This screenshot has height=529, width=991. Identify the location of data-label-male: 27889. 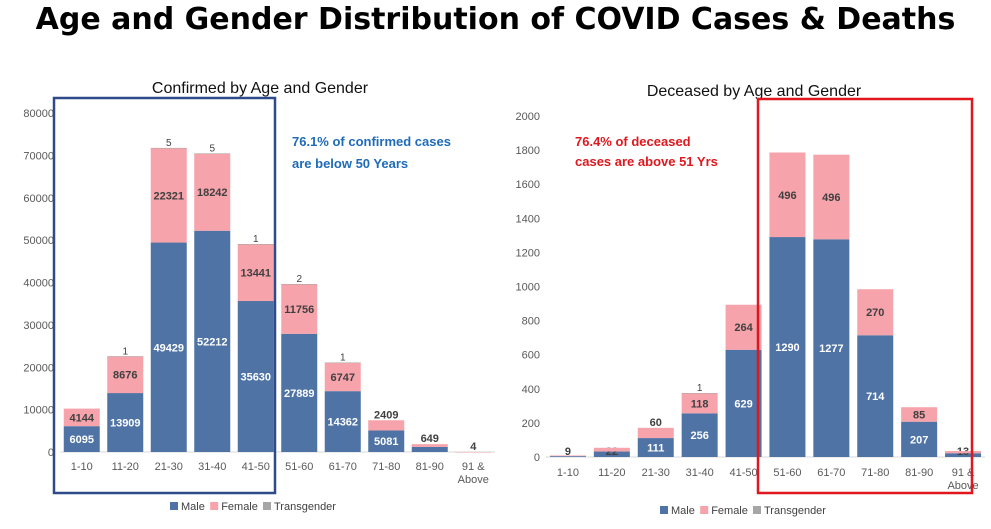
(299, 394).